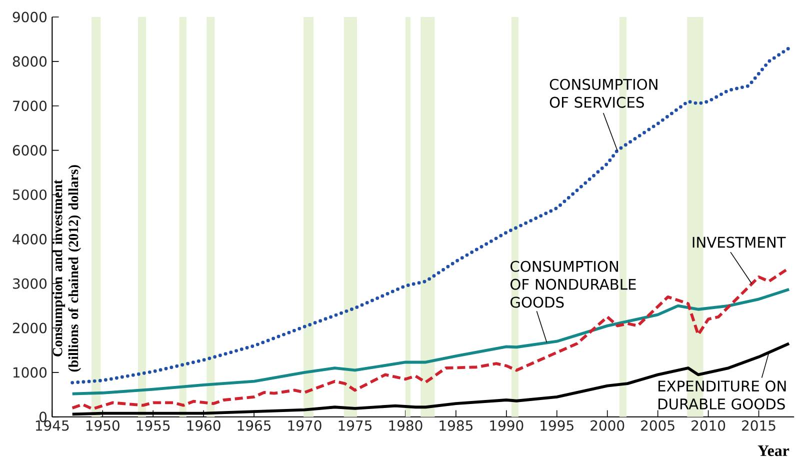  I want to click on x-tick-label: 1945, so click(52, 425).